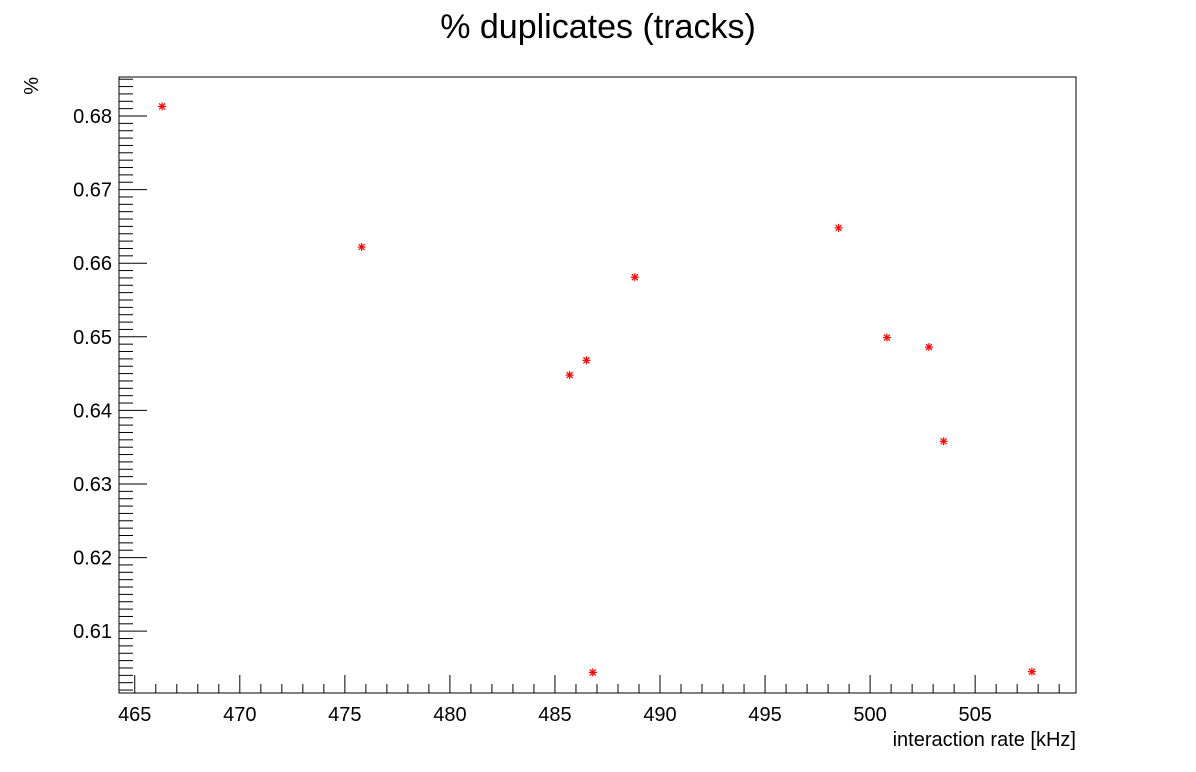 This screenshot has height=772, width=1196. Describe the element at coordinates (984, 740) in the screenshot. I see `x-axis-label: interaction rate [kHz]` at that location.